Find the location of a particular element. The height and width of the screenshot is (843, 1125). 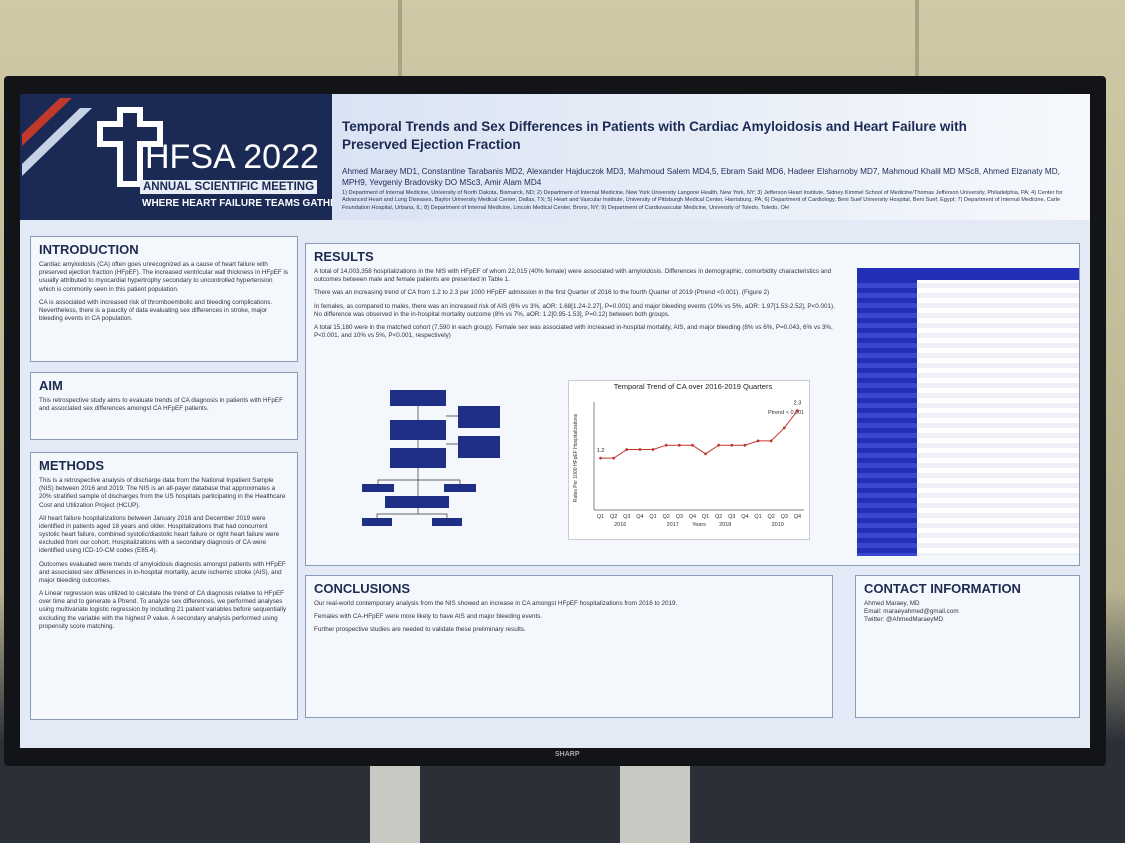

table-header is located at coordinates (968, 274).